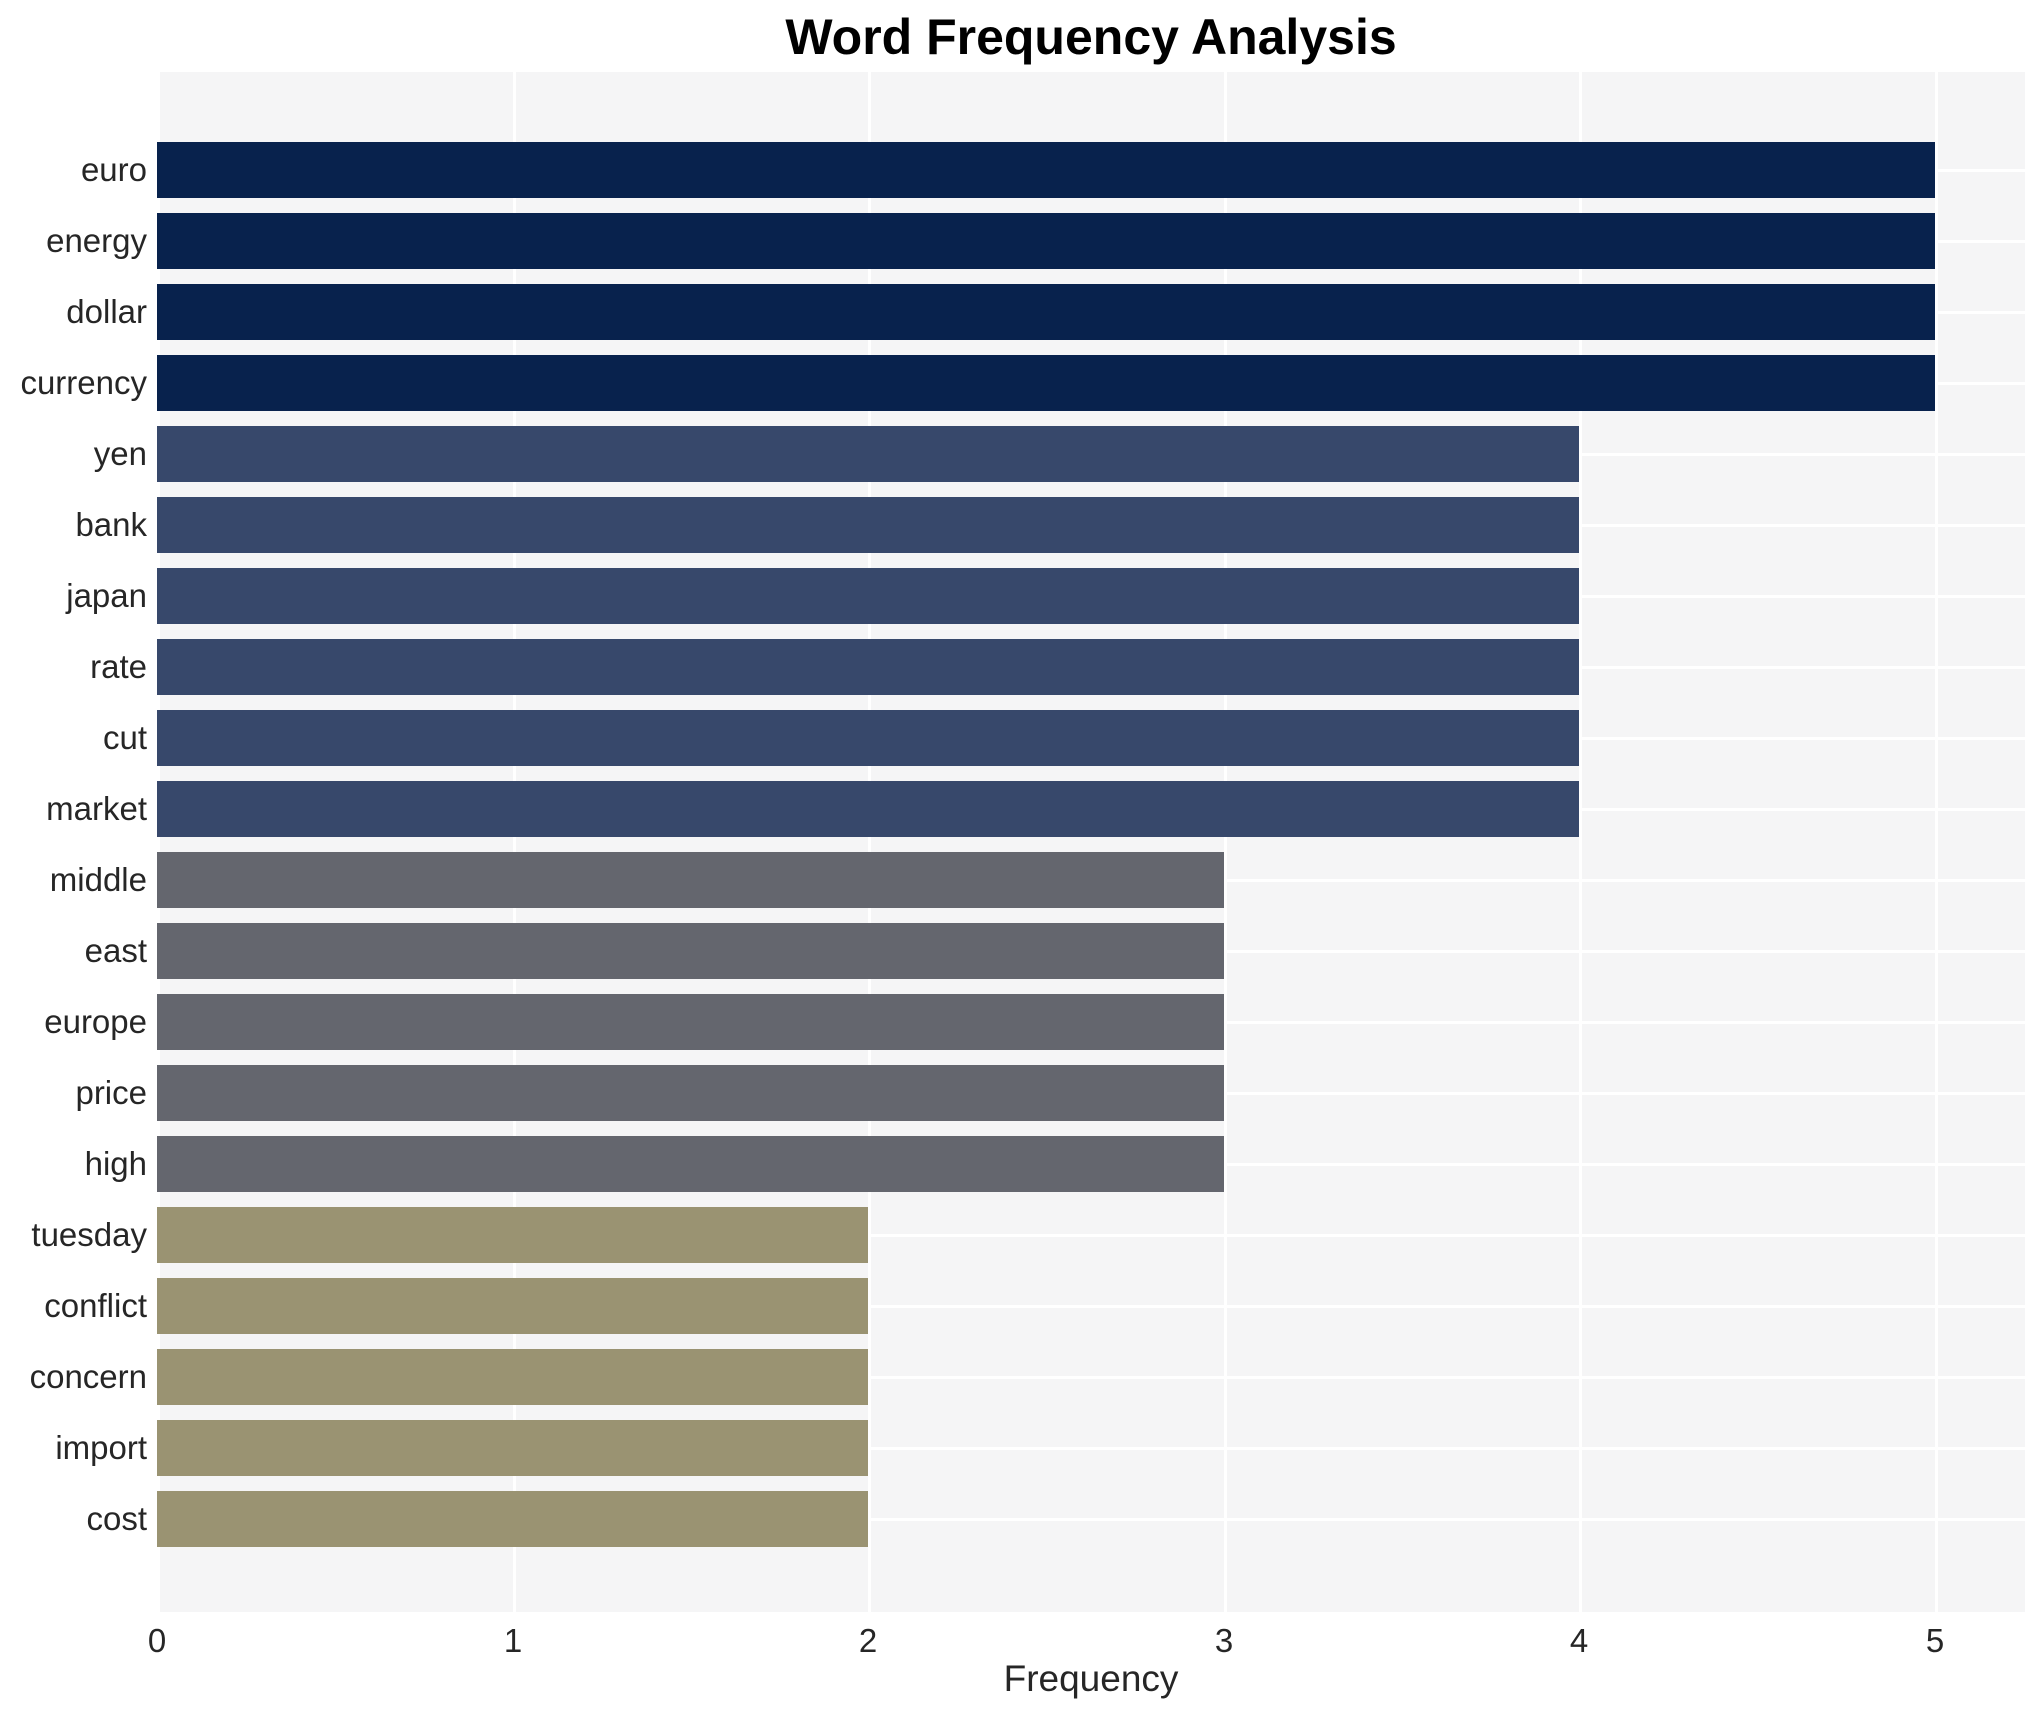 Image resolution: width=2037 pixels, height=1710 pixels. What do you see at coordinates (513, 1640) in the screenshot?
I see `x-tick-1: 1` at bounding box center [513, 1640].